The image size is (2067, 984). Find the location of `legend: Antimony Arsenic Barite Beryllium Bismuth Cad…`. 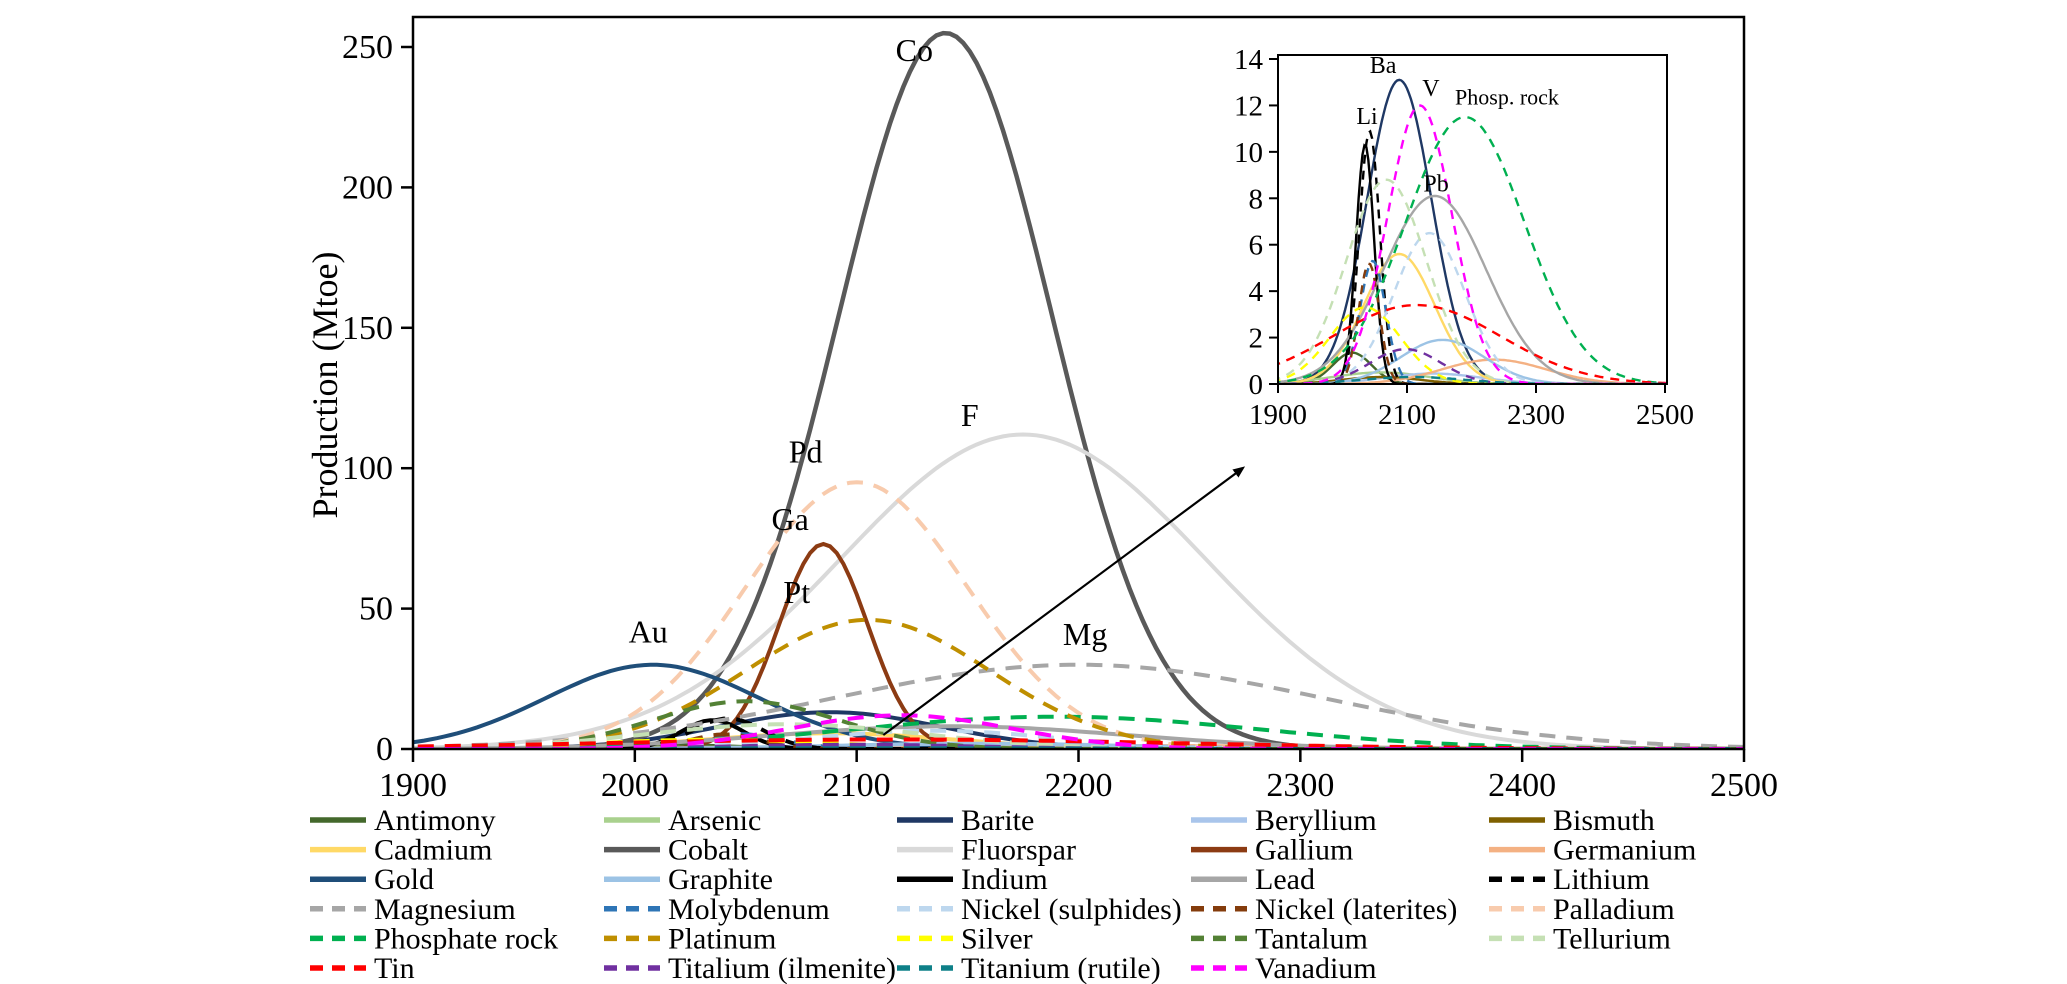

legend: Antimony Arsenic Barite Beryllium Bismuth Cad… is located at coordinates (1003, 894).